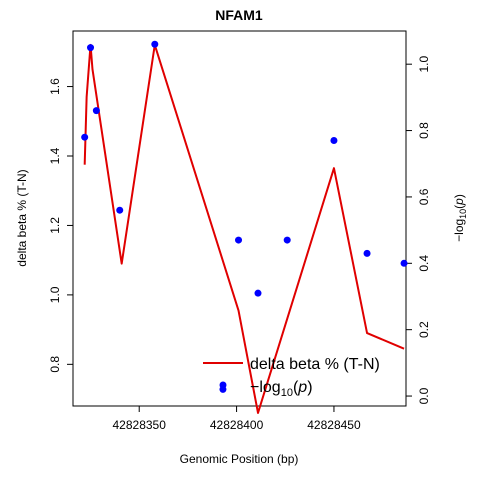 The image size is (480, 480). What do you see at coordinates (459, 207) in the screenshot?
I see `y2-axis-label-open: (` at bounding box center [459, 207].